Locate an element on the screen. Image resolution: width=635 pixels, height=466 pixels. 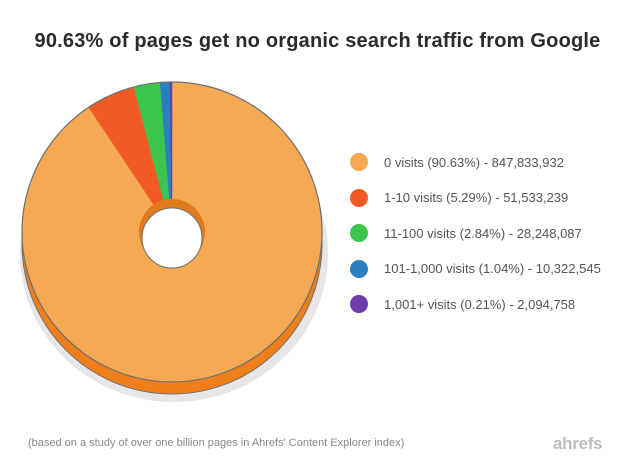
legend-label: 11-100 visits (2.84%) - 28,248,087 is located at coordinates (483, 233).